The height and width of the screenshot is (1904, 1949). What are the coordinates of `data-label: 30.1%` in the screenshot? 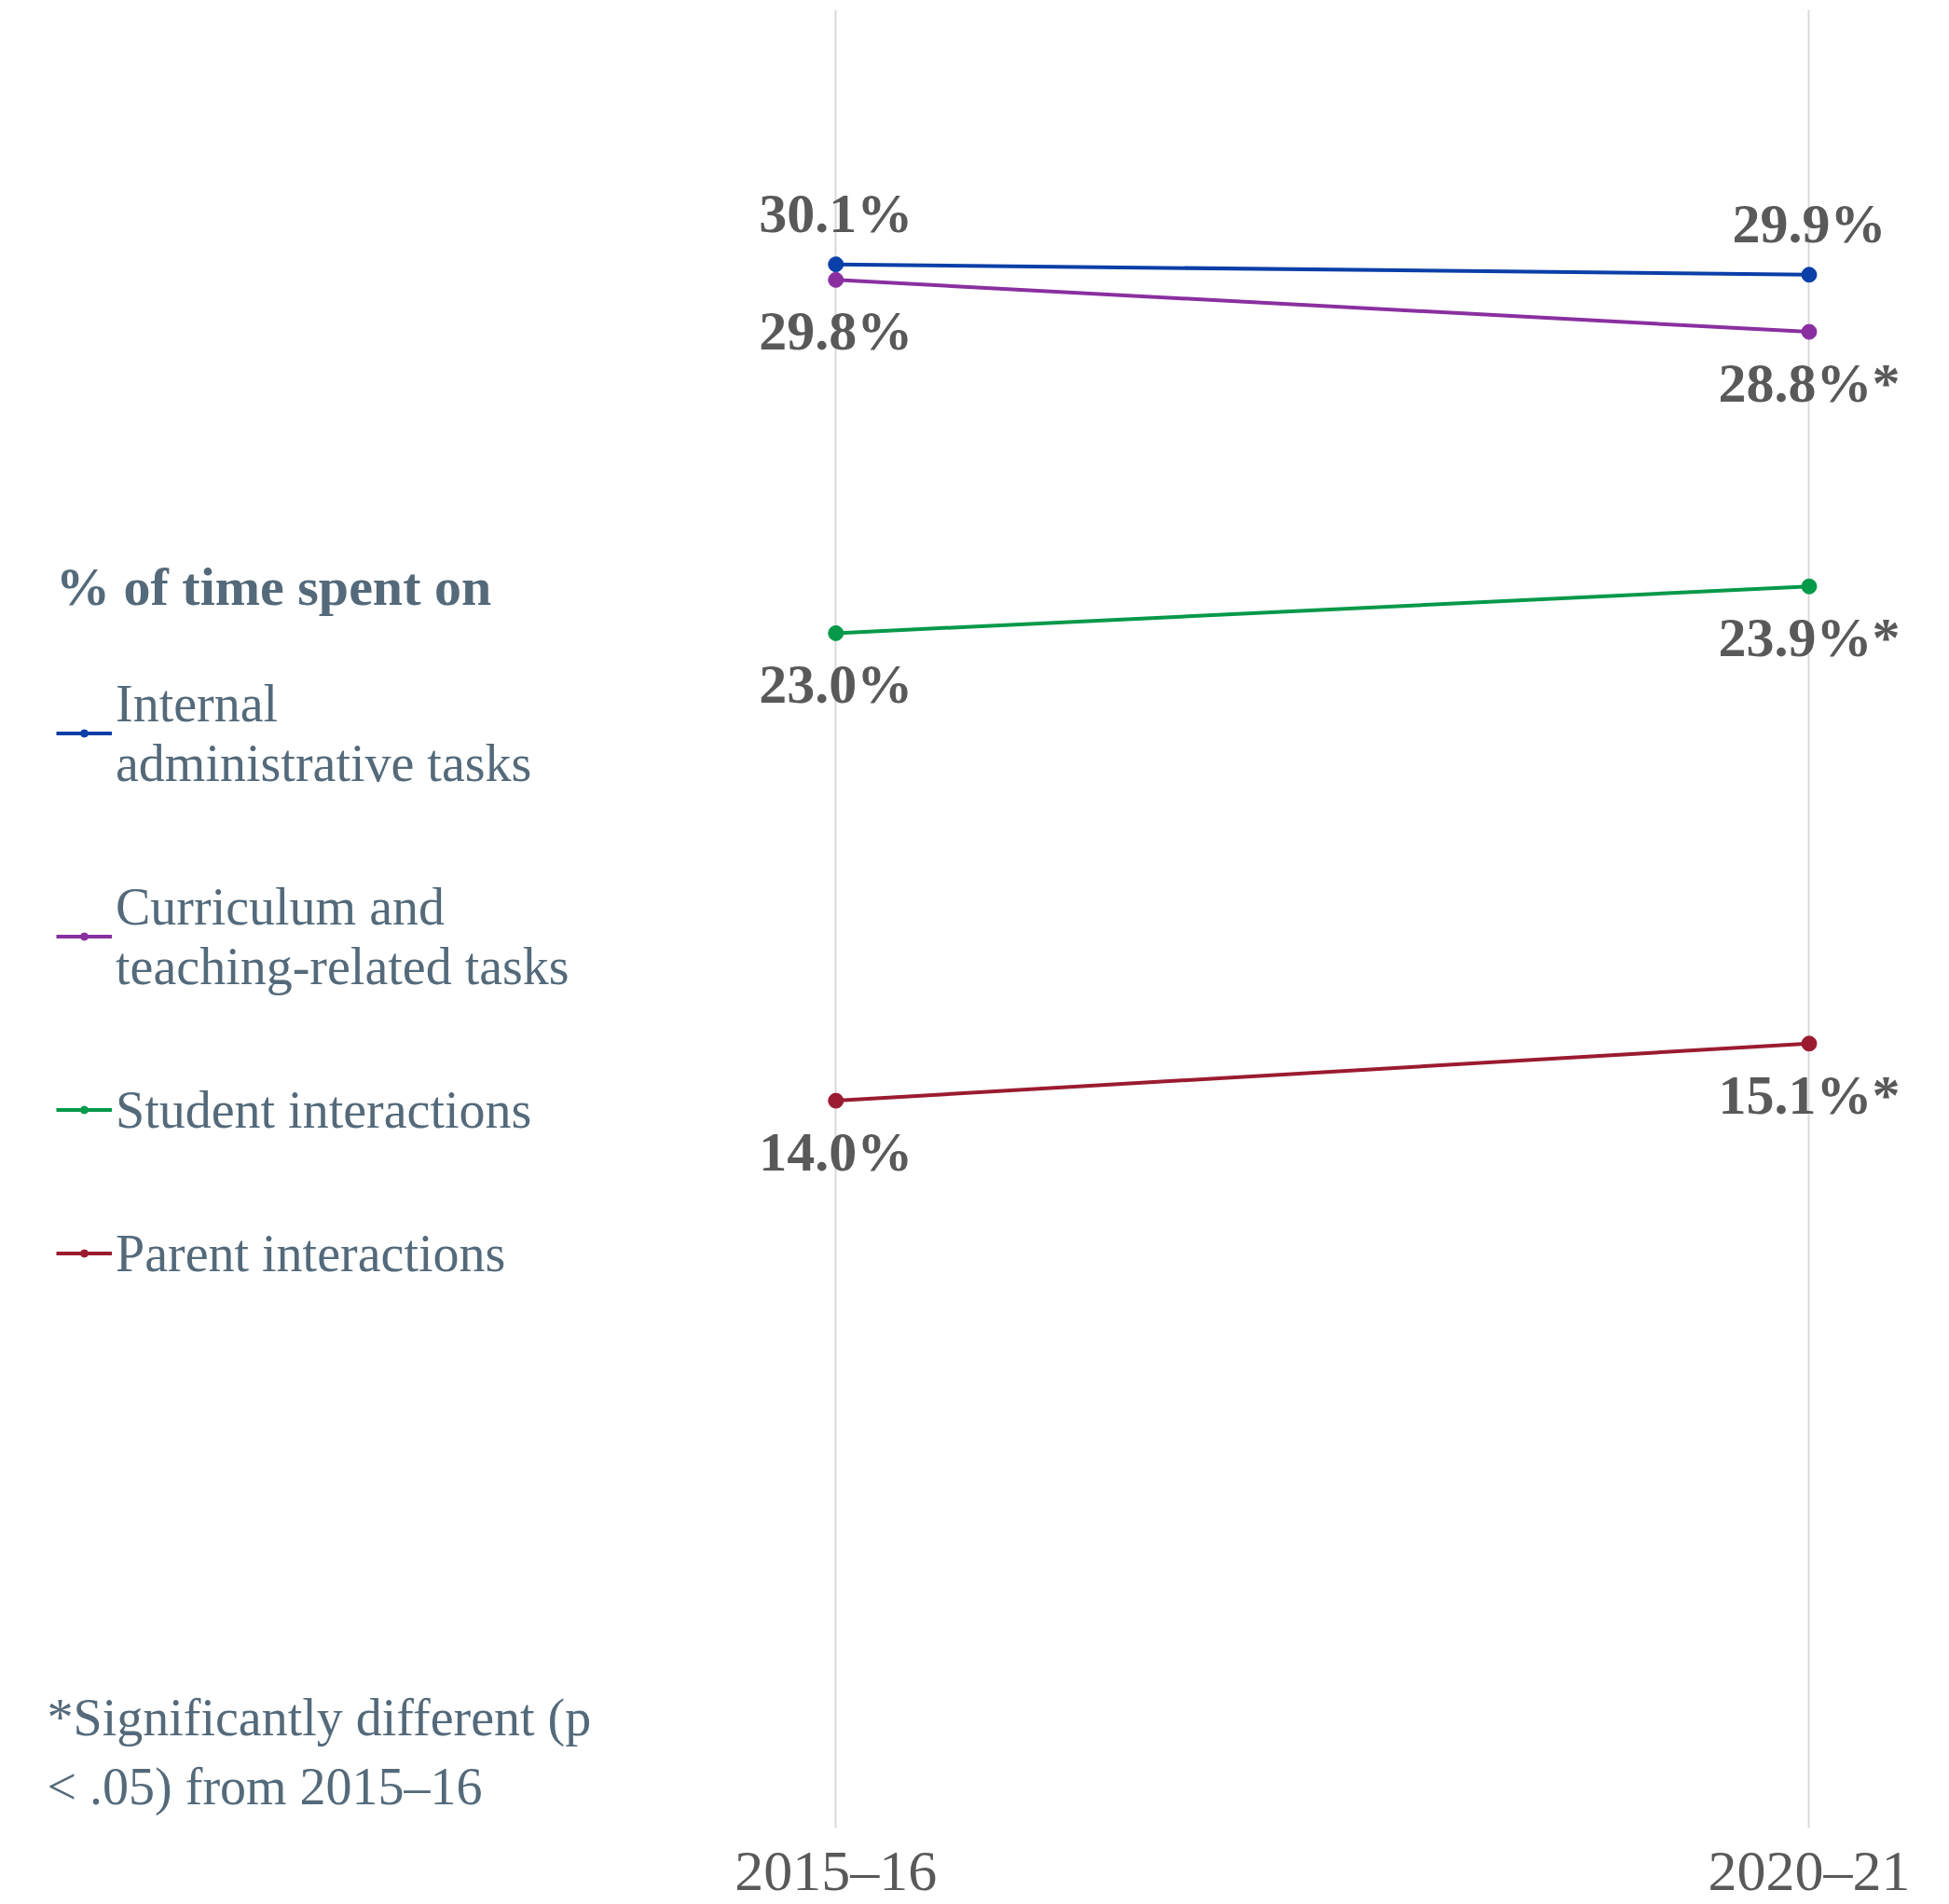 It's located at (836, 213).